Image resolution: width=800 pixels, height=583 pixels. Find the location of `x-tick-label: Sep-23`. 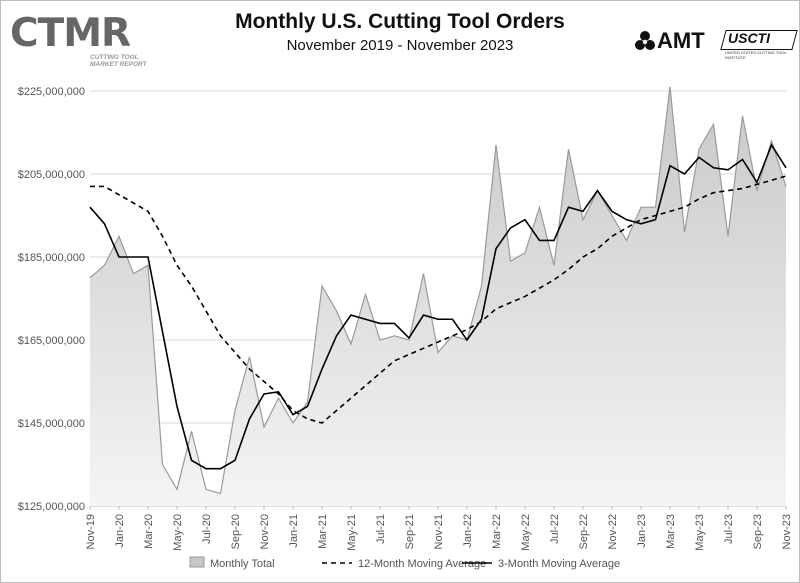

x-tick-label: Sep-23 is located at coordinates (758, 531).